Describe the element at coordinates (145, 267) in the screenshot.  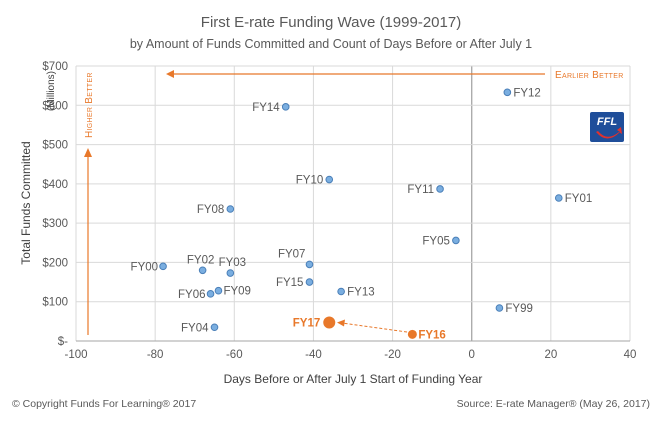
I see `point-label-fy00: FY00` at that location.